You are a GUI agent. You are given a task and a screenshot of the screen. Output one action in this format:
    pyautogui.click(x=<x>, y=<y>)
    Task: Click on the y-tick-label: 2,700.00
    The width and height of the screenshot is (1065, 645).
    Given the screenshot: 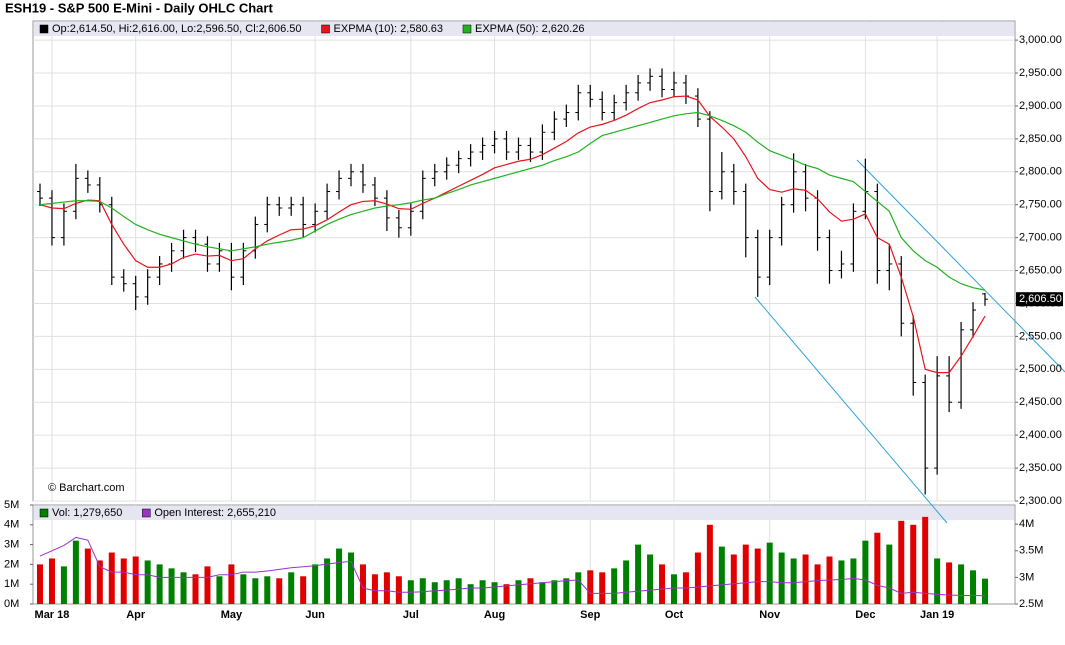 What is the action you would take?
    pyautogui.click(x=1040, y=238)
    